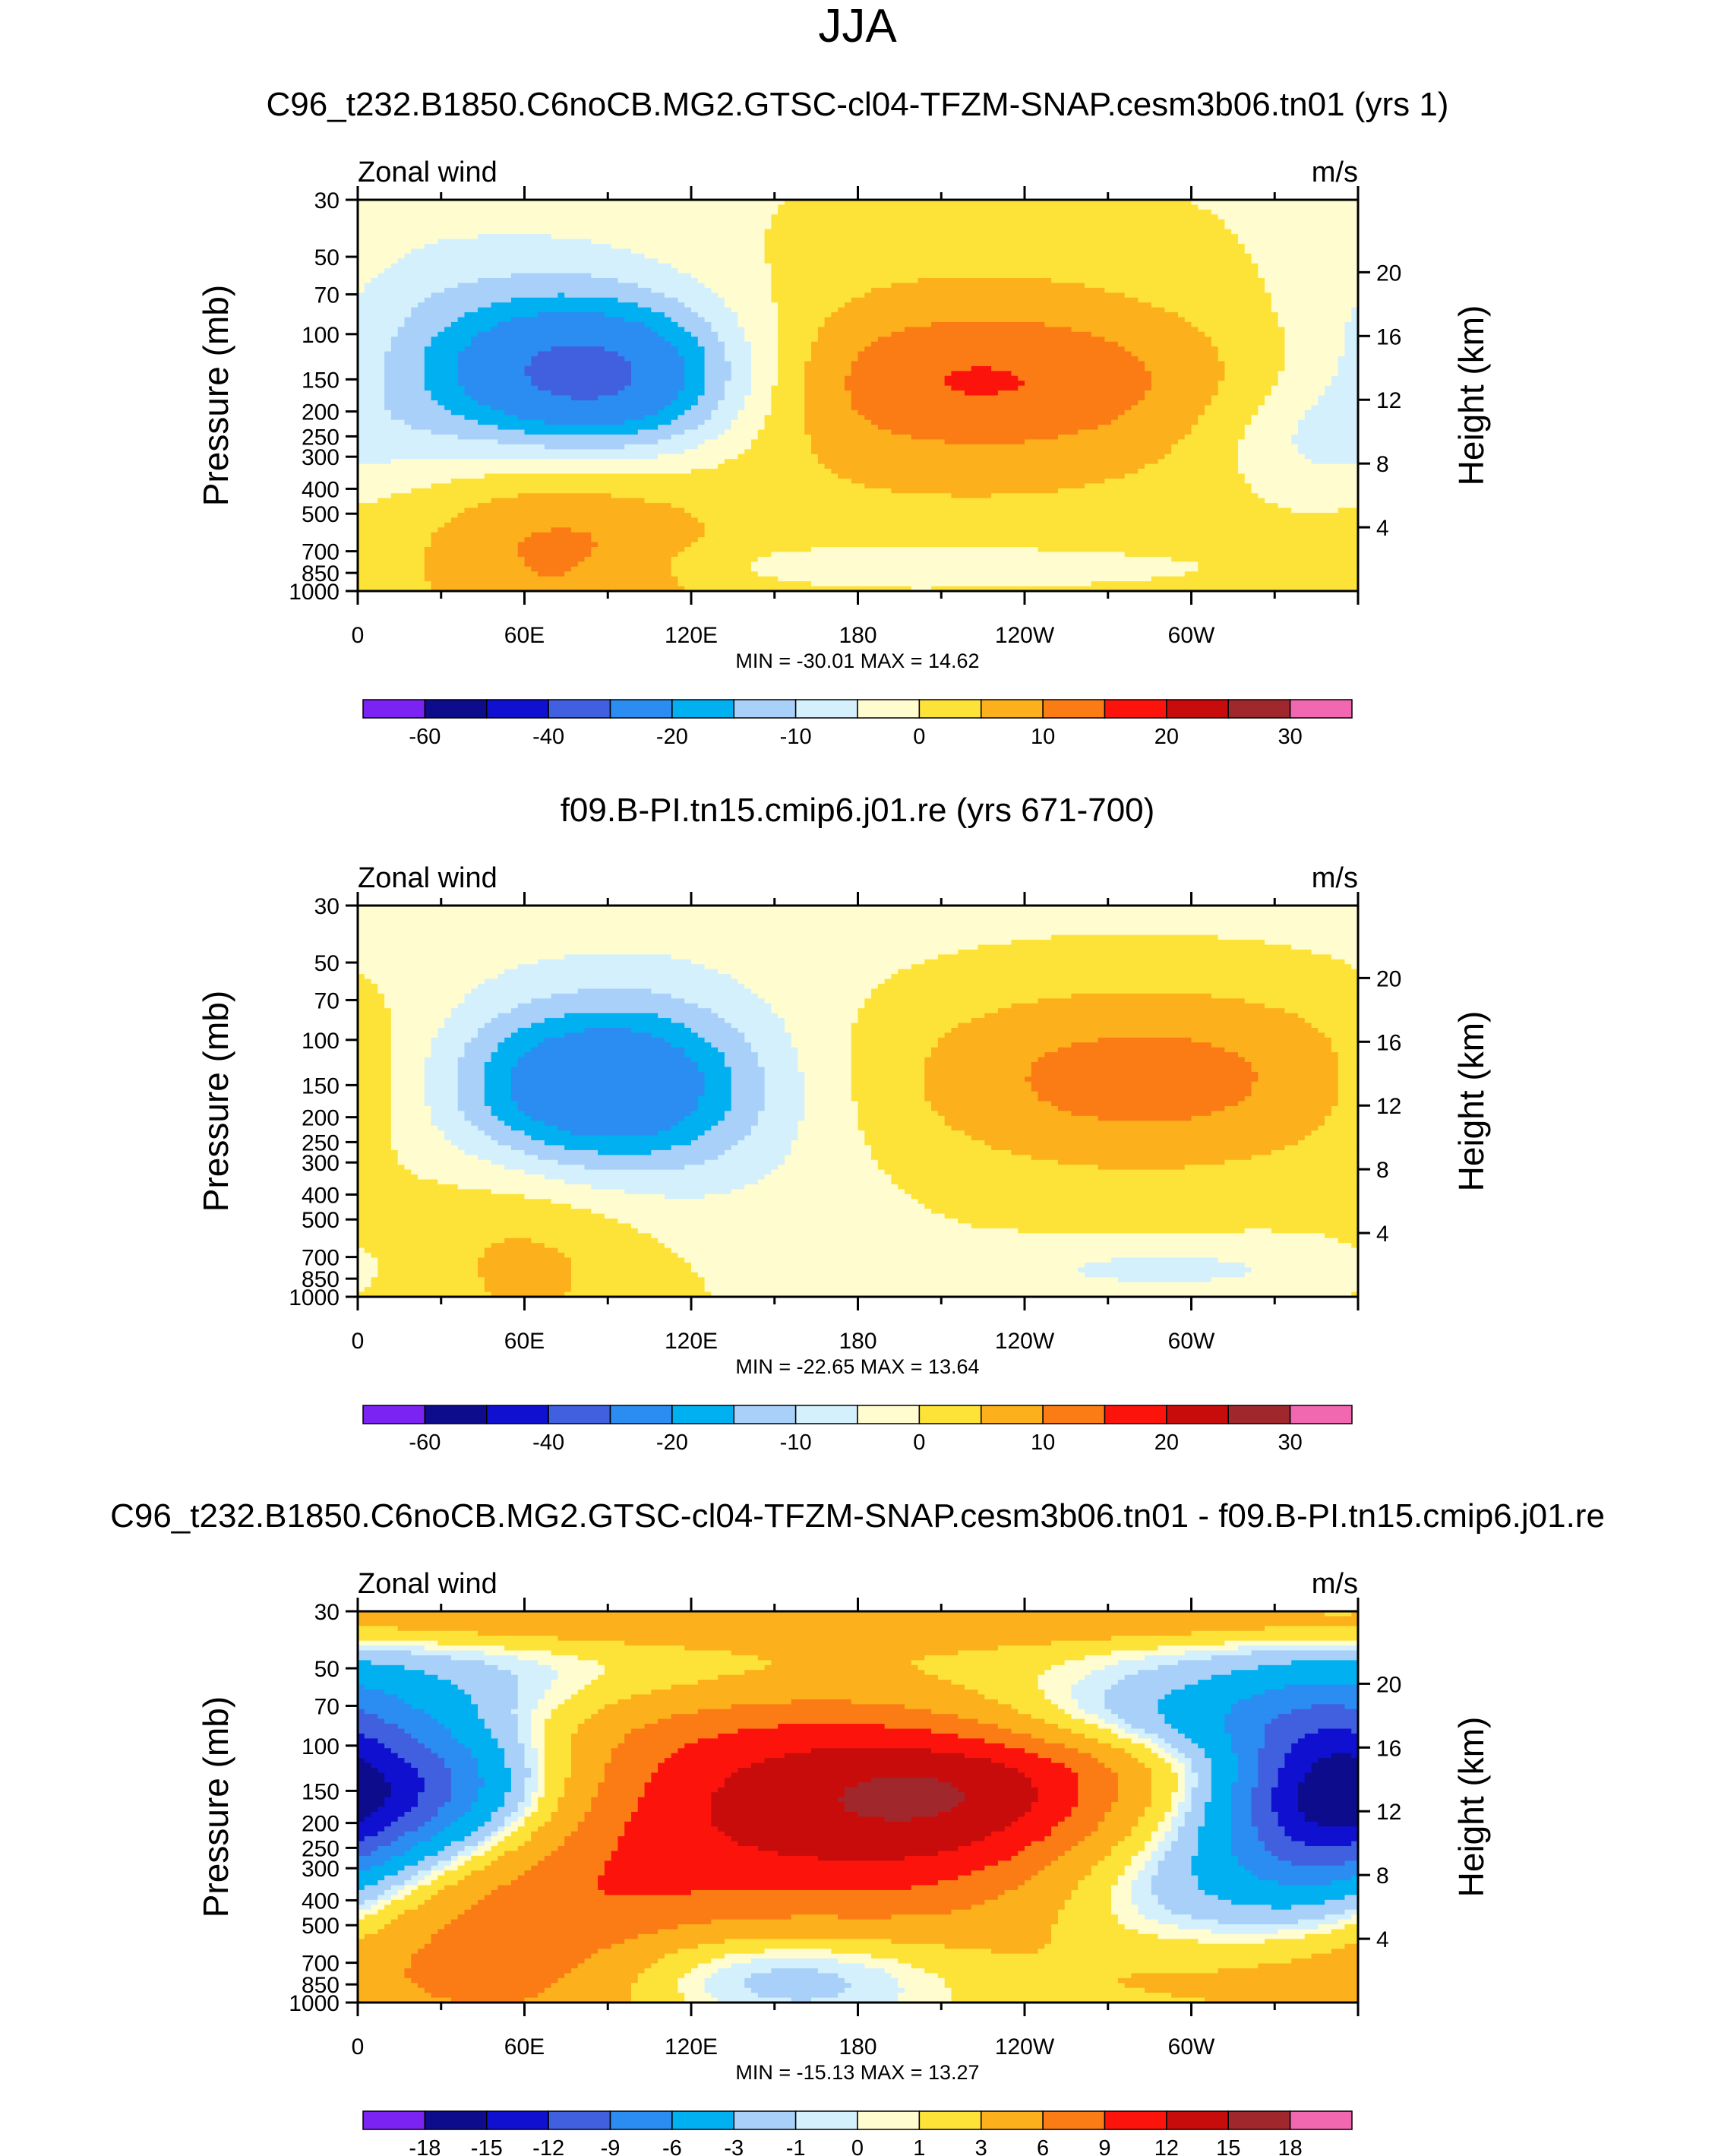  What do you see at coordinates (672, 737) in the screenshot?
I see `colorbar-label: -20` at bounding box center [672, 737].